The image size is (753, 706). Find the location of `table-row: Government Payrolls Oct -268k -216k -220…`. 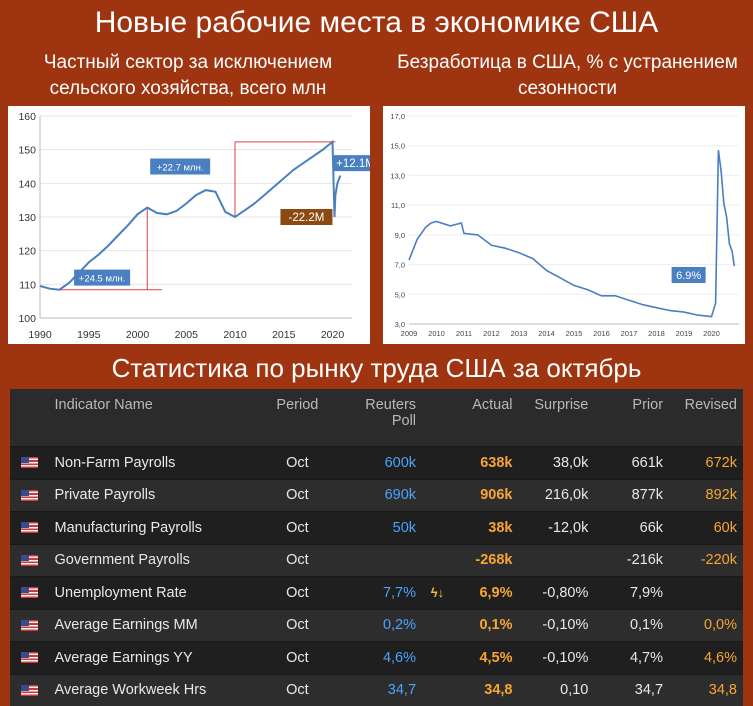

table-row: Government Payrolls Oct -268k -216k -220… is located at coordinates (376, 560).